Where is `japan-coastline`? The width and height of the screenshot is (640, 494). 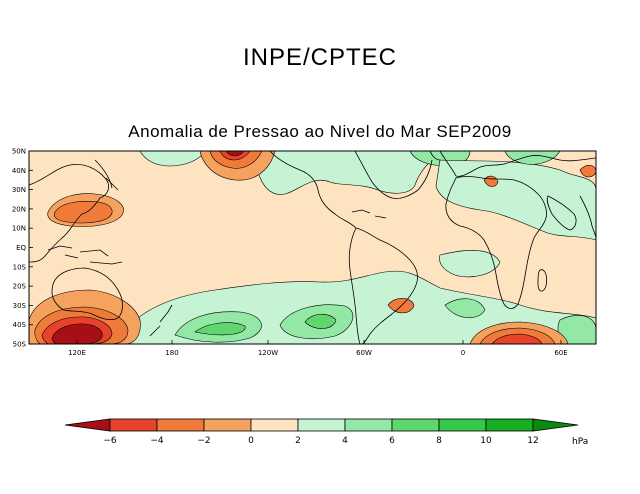 japan-coastline is located at coordinates (106, 175).